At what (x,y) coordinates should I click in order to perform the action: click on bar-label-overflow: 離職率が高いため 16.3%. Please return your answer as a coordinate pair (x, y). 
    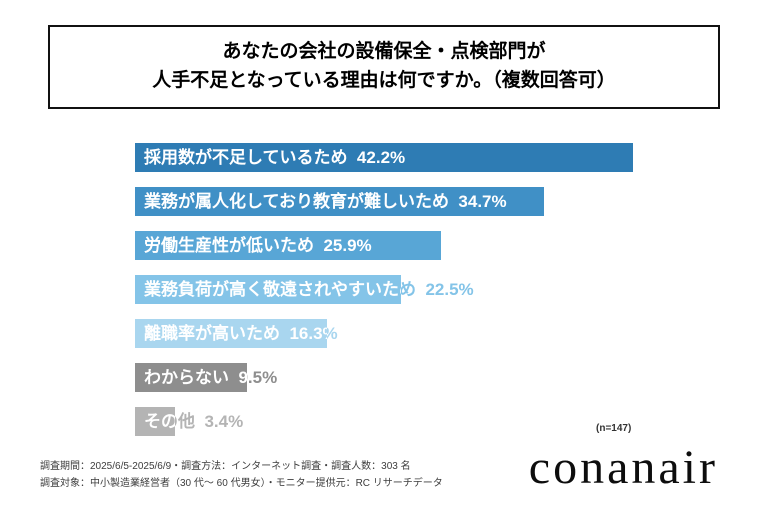
    Looking at the image, I should click on (241, 333).